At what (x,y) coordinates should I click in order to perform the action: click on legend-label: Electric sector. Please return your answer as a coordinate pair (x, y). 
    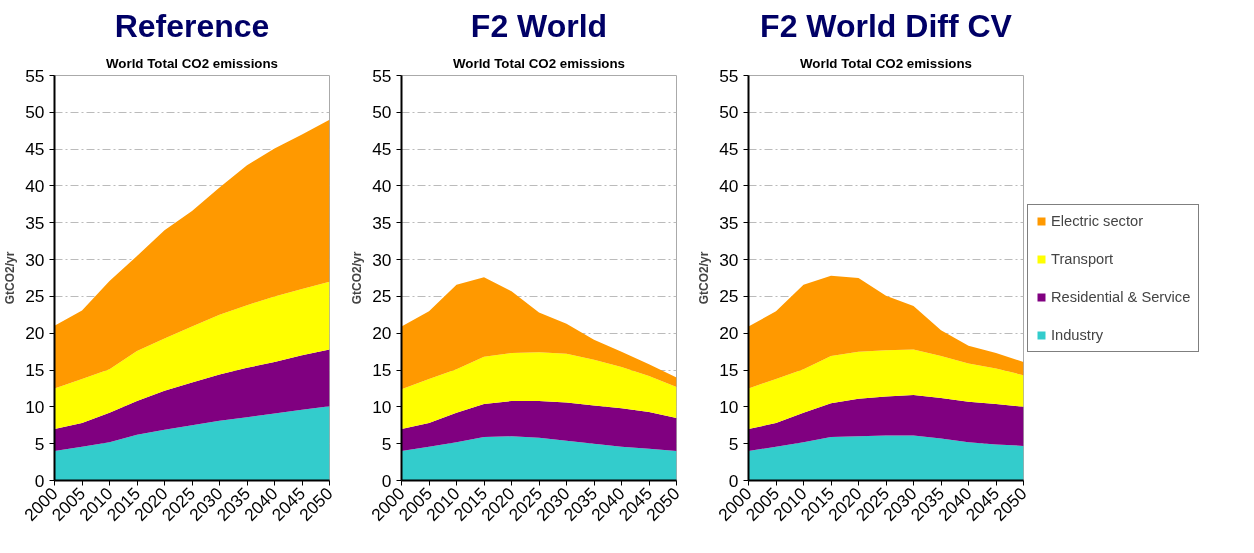
    Looking at the image, I should click on (1097, 220).